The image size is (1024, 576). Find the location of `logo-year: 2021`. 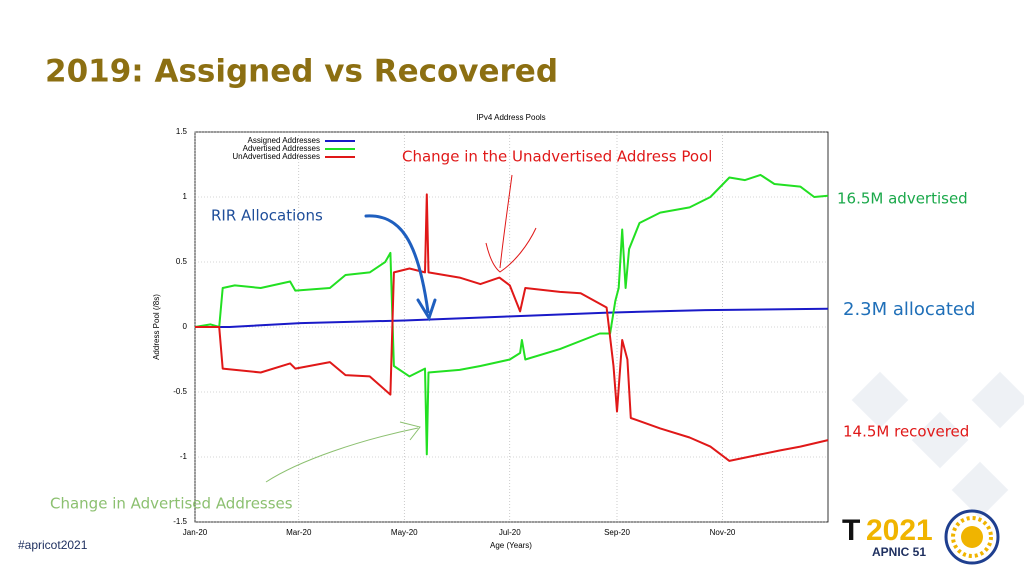

logo-year: 2021 is located at coordinates (899, 530).